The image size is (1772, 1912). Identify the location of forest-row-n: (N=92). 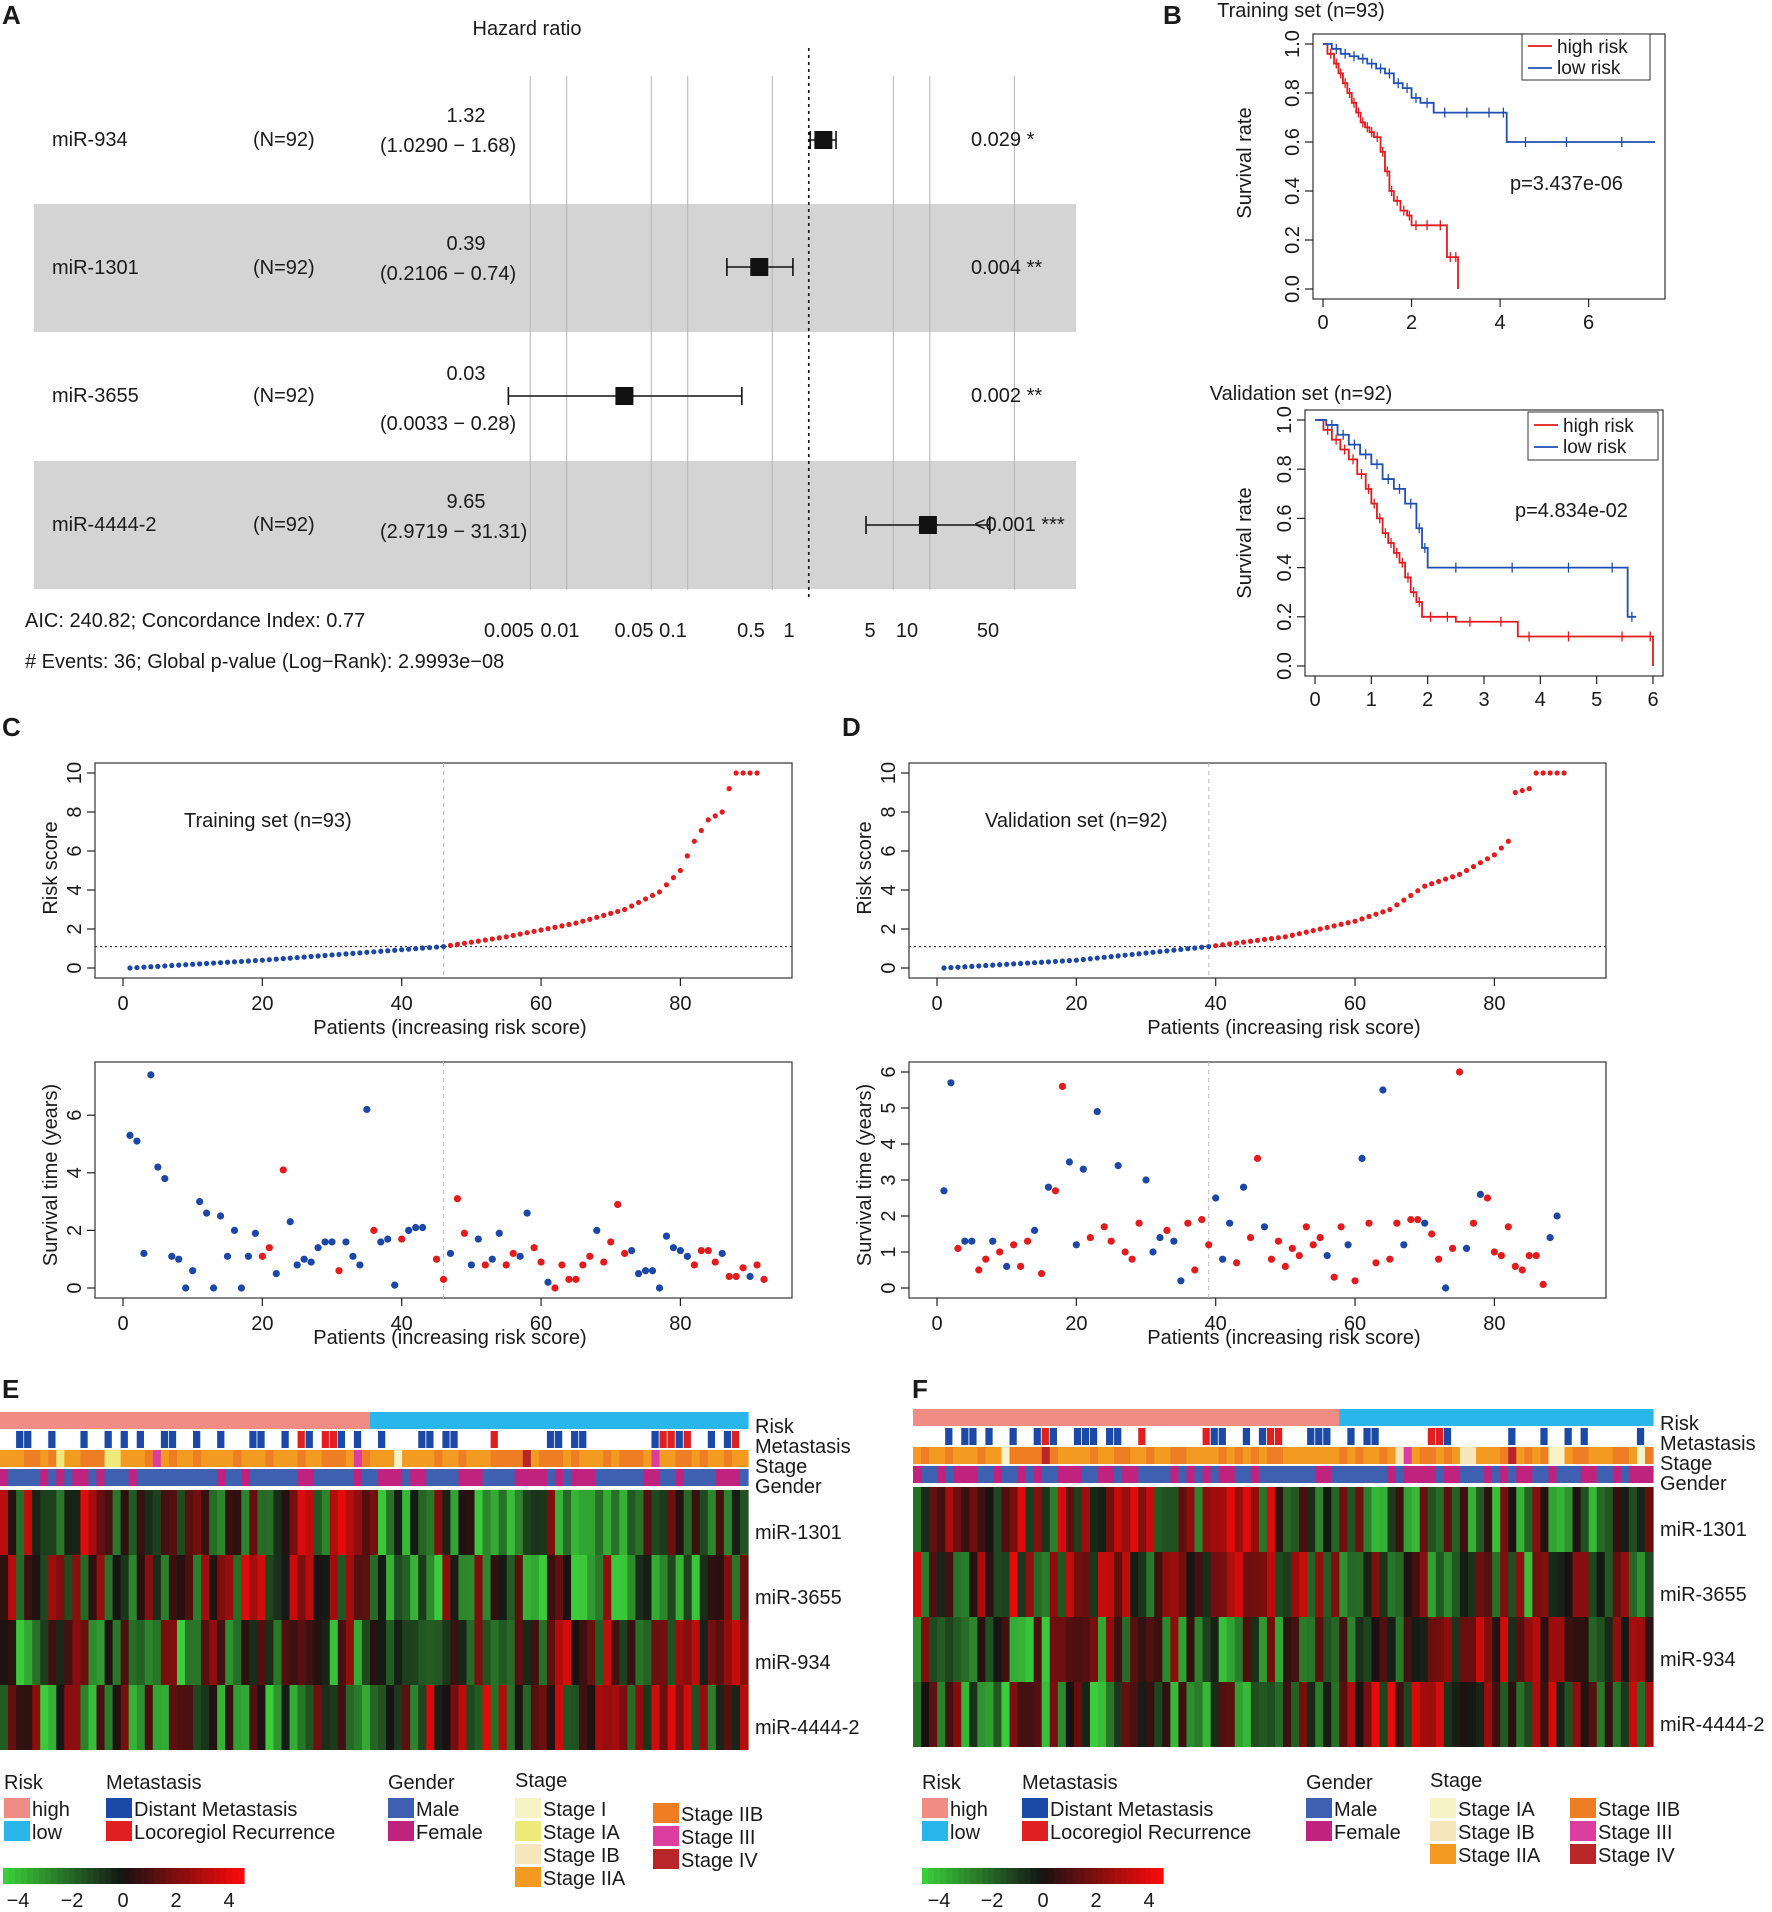
(284, 396).